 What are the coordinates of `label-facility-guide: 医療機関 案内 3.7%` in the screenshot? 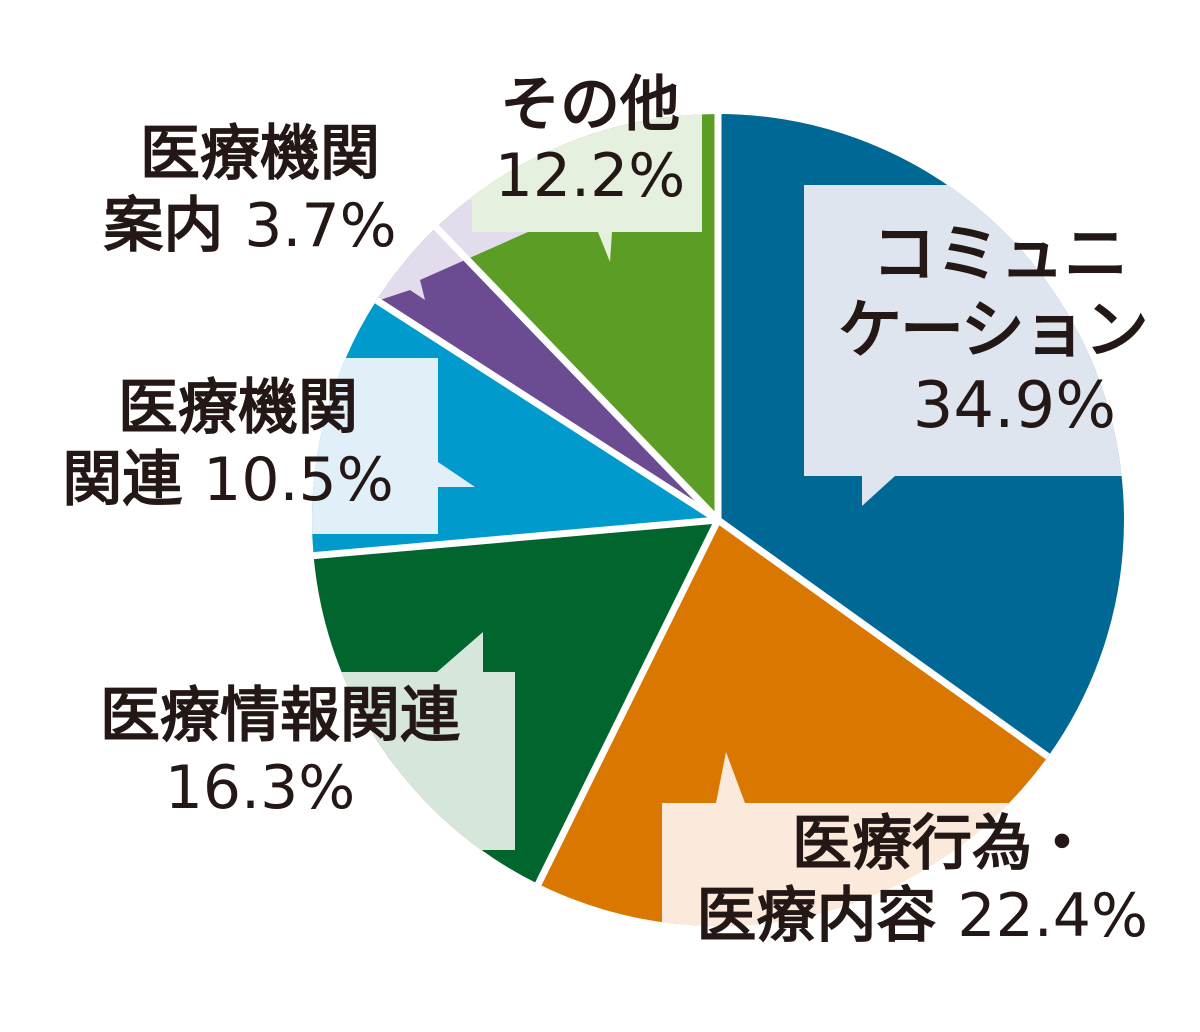 It's located at (250, 190).